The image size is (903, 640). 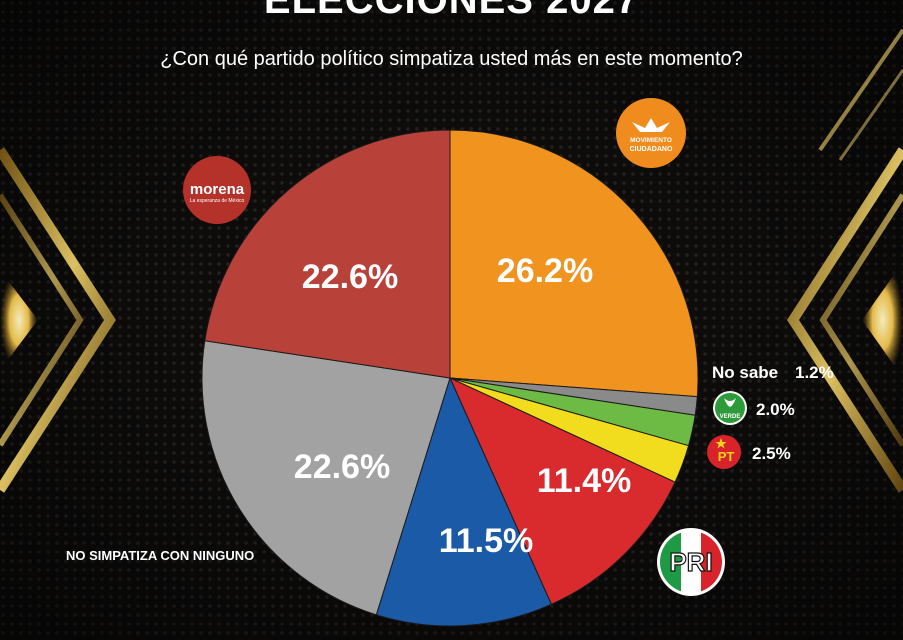 What do you see at coordinates (451, 11) in the screenshot?
I see `page-title: ELECCIONES 2027` at bounding box center [451, 11].